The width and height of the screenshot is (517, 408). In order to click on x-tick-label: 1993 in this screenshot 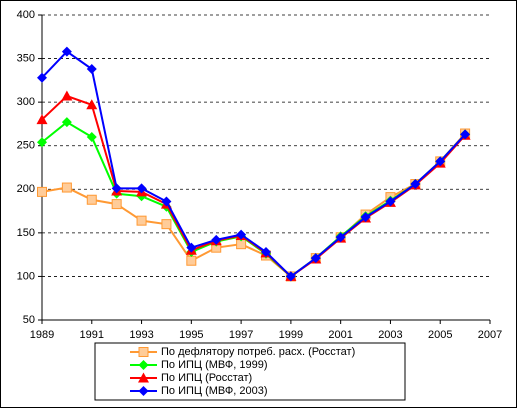, I will do `click(141, 335)`.